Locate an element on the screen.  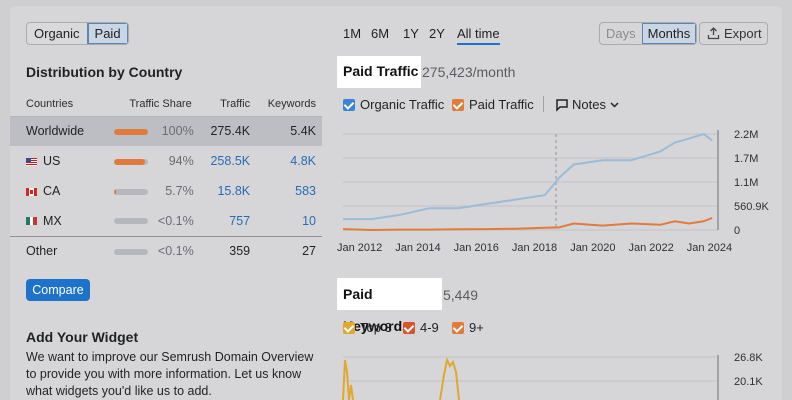
y-tick-label: 2.2M is located at coordinates (746, 135).